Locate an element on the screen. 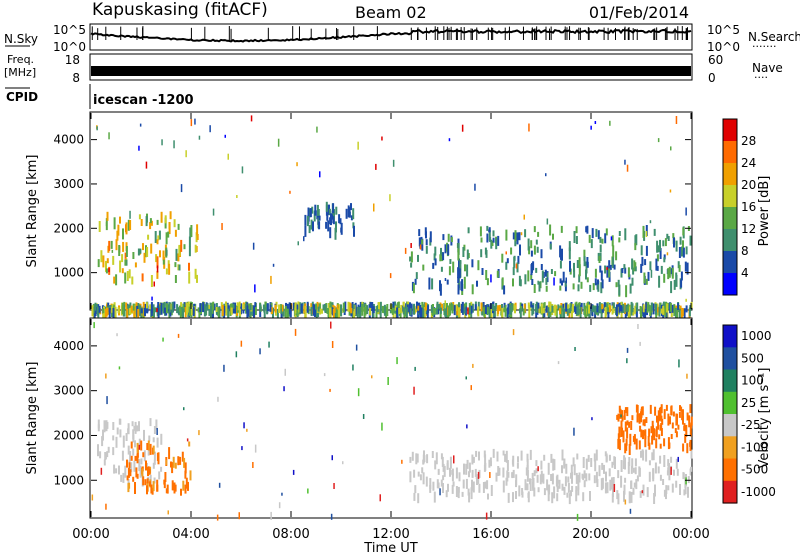 This screenshot has width=800, height=554. x-tick-label: 20:00 is located at coordinates (590, 534).